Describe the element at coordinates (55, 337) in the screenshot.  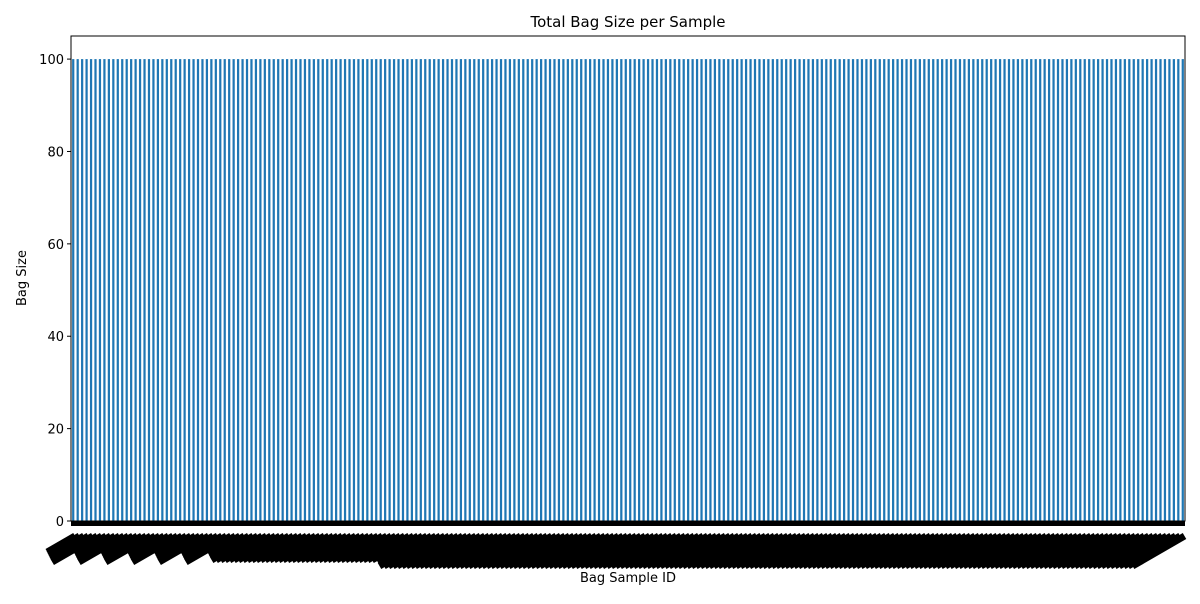
I see `y-tick-label: 40` at that location.